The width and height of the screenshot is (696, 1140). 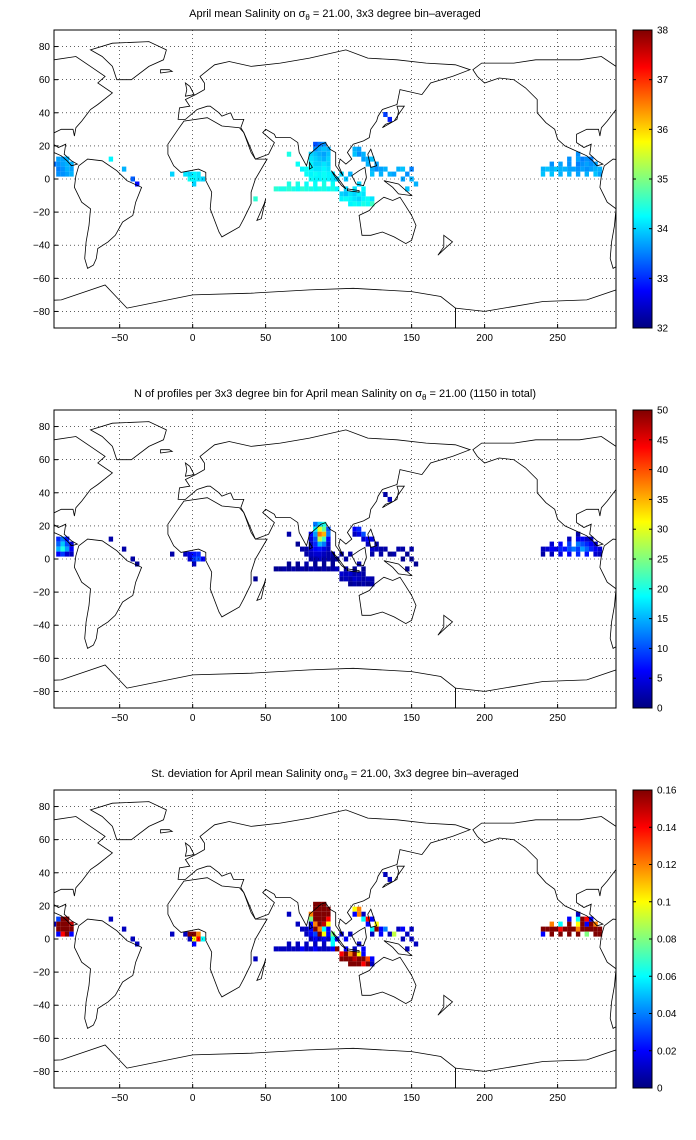 What do you see at coordinates (663, 530) in the screenshot?
I see `colorbar-tick-label: 30` at bounding box center [663, 530].